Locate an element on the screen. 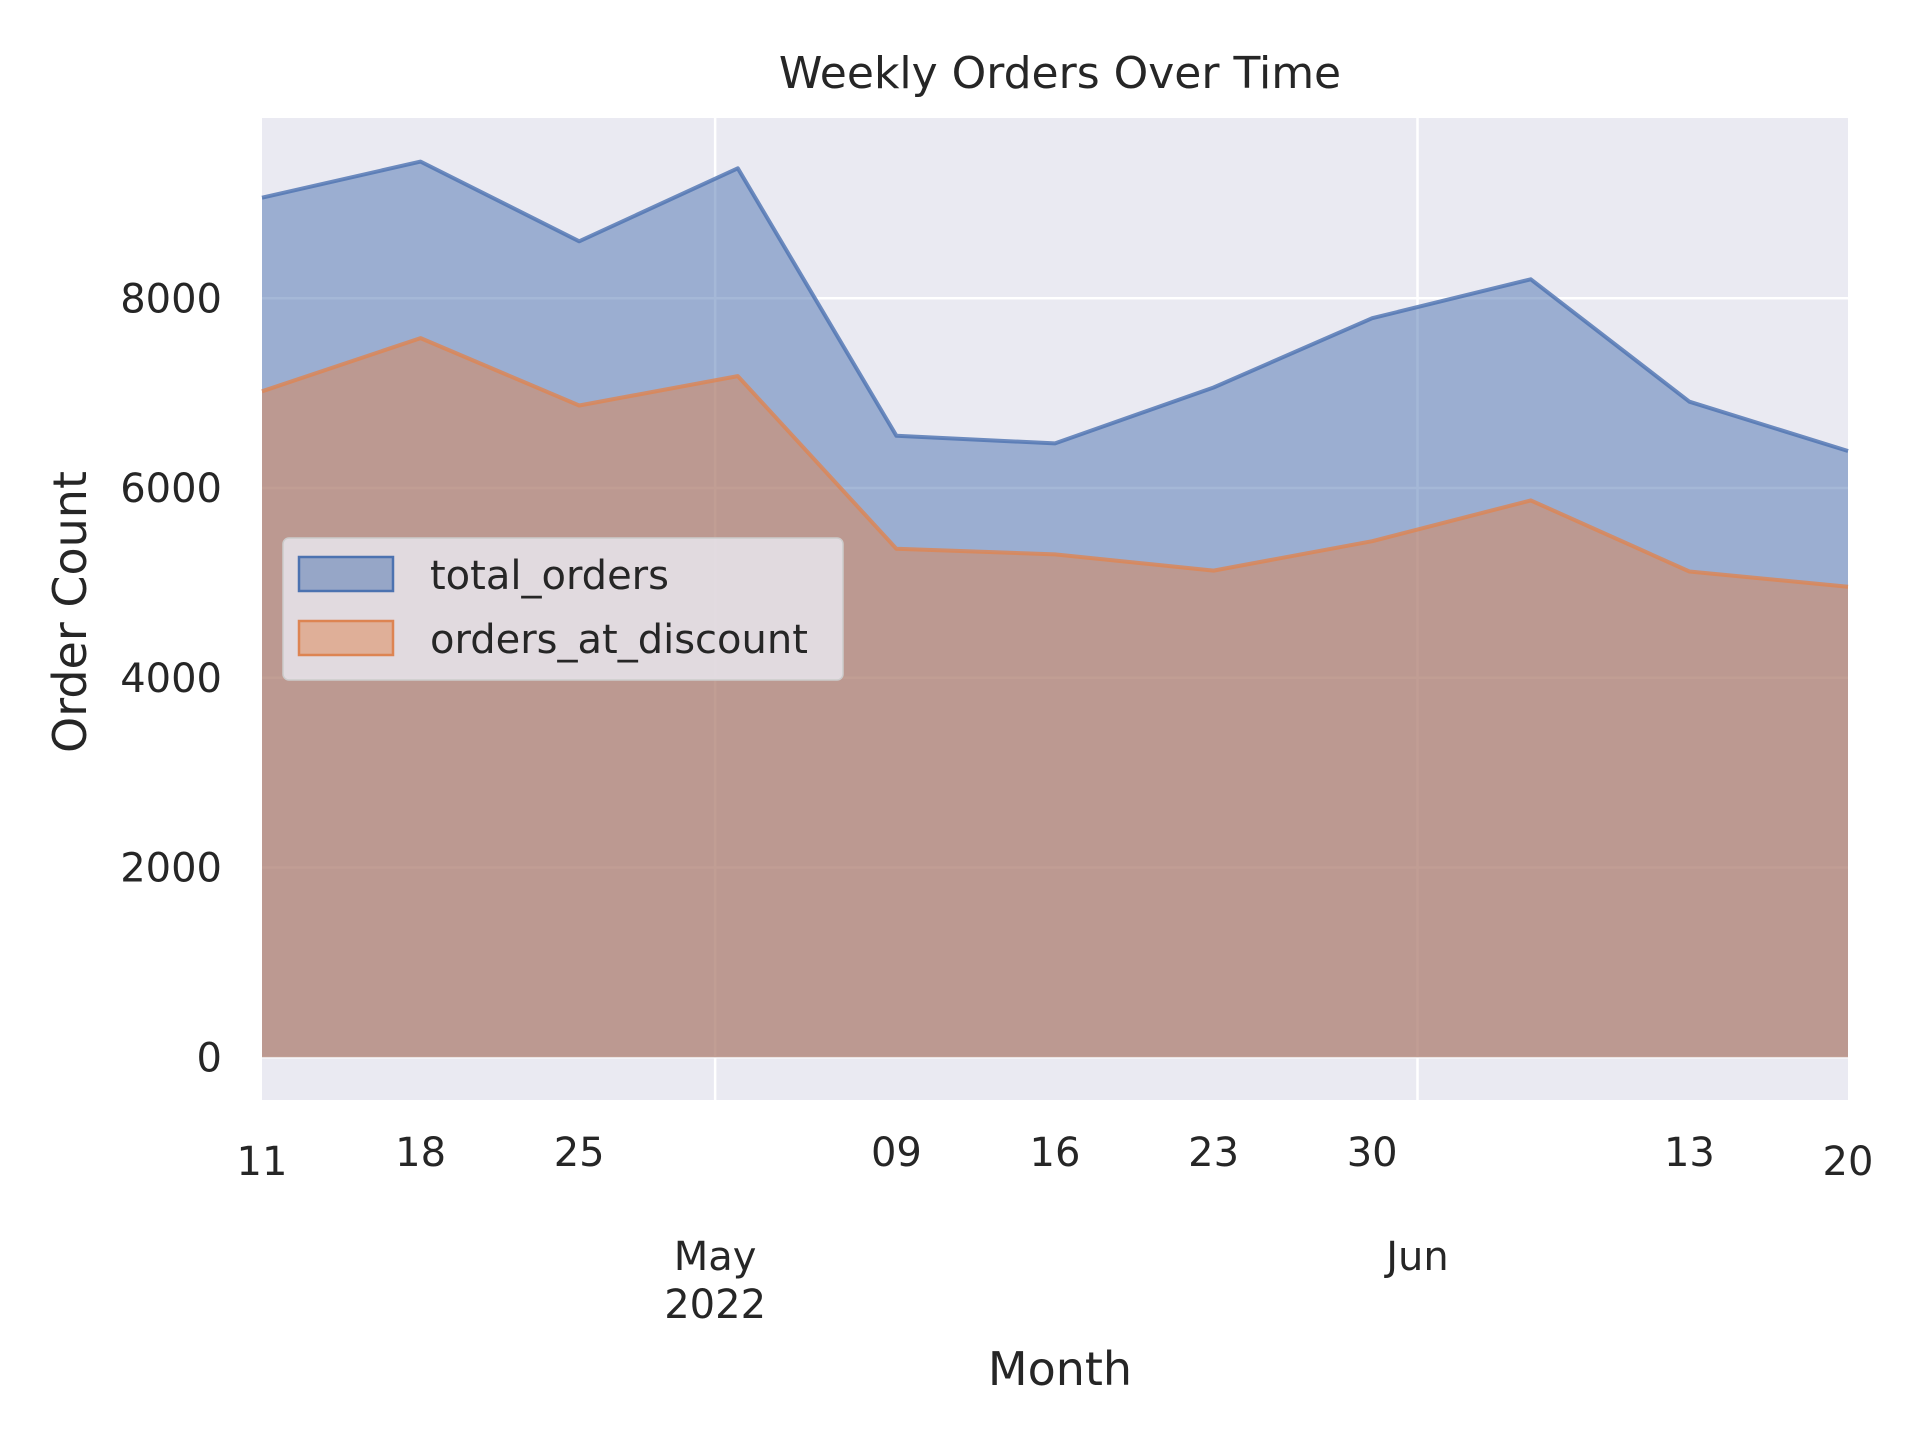  y-axis-label: Order Count is located at coordinates (70, 612).